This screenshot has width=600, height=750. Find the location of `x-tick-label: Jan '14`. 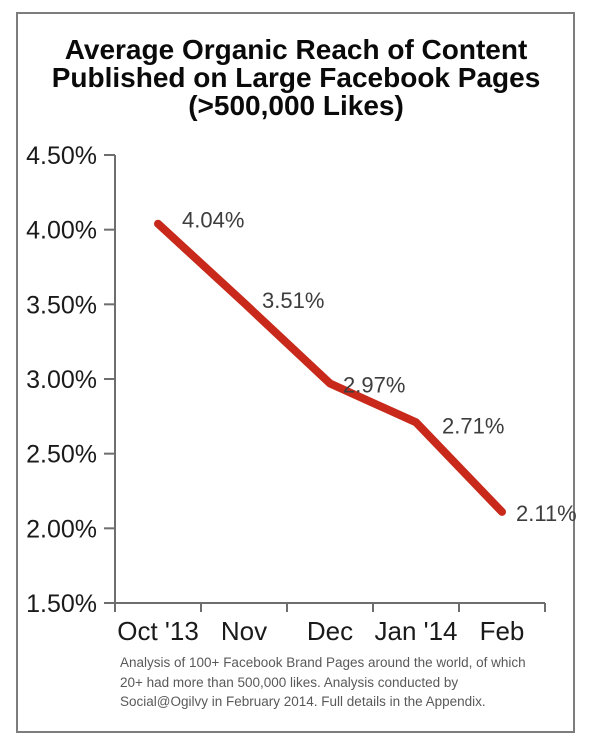

x-tick-label: Jan '14 is located at coordinates (415, 631).